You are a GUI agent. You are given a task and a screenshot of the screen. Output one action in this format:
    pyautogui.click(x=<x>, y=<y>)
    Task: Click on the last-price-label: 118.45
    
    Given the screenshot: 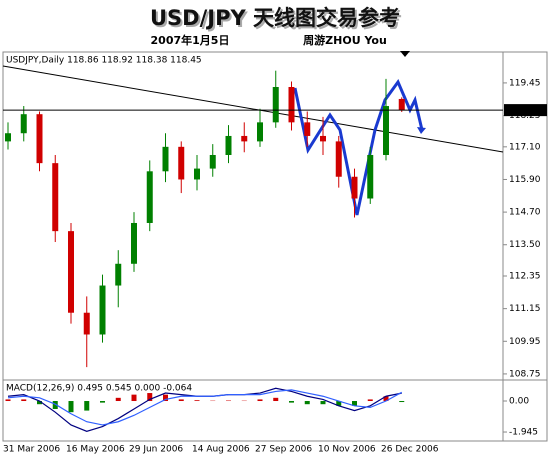 What is the action you would take?
    pyautogui.click(x=524, y=111)
    